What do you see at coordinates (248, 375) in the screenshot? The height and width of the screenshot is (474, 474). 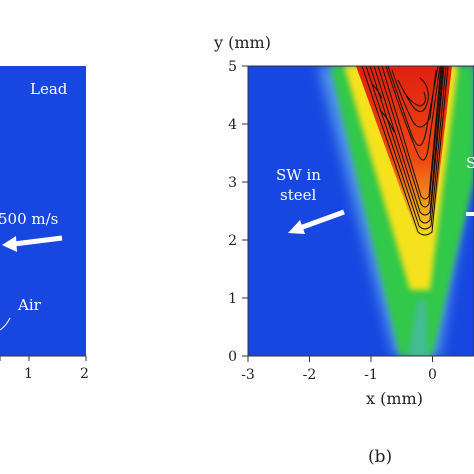 I see `x-tick-label: -3` at bounding box center [248, 375].